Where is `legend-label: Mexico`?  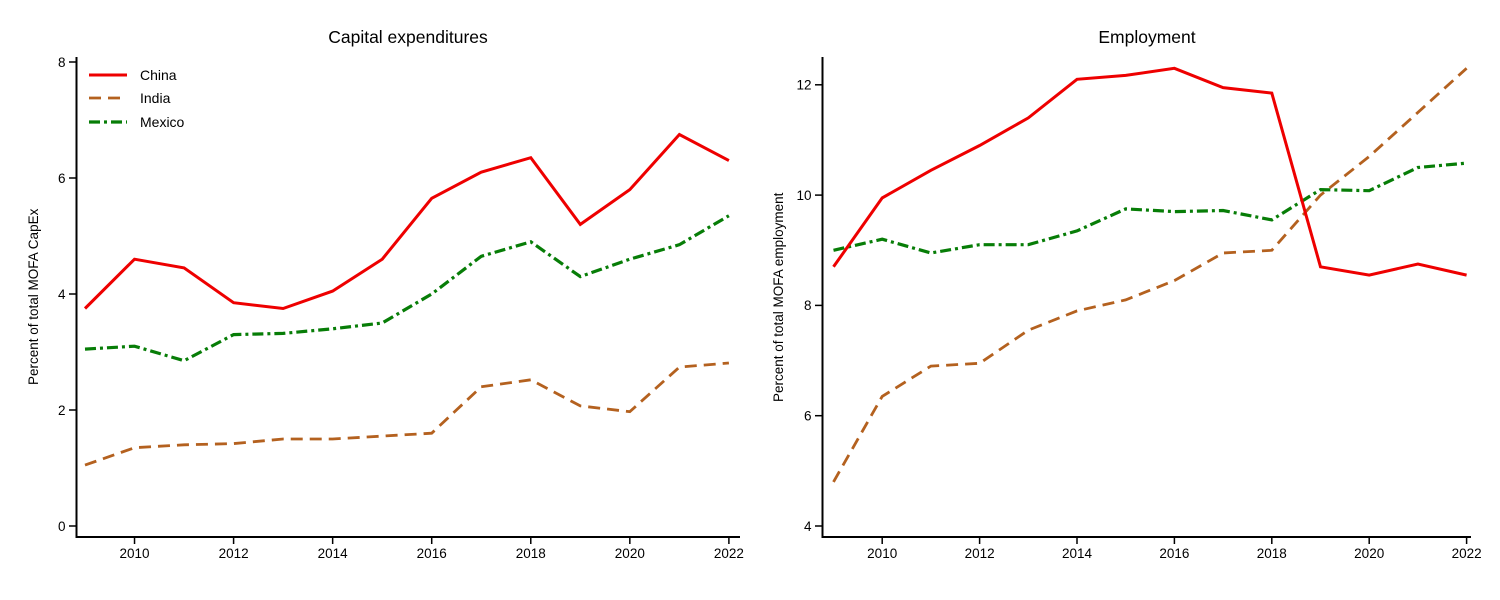 legend-label: Mexico is located at coordinates (162, 121).